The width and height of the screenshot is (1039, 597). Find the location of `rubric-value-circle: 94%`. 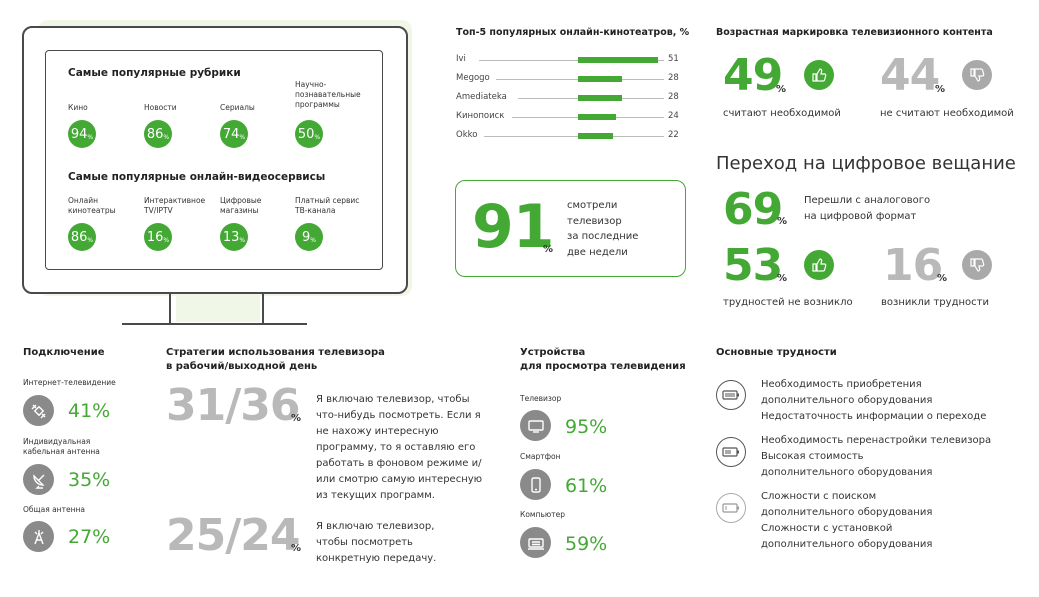

rubric-value-circle: 94% is located at coordinates (82, 134).